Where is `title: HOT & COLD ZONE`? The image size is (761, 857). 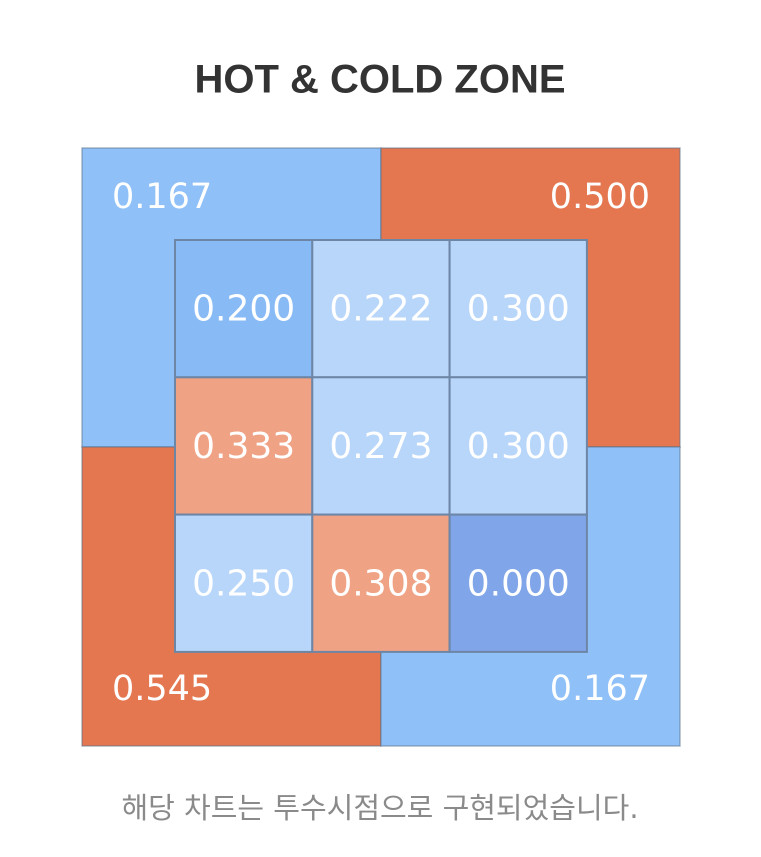 title: HOT & COLD ZONE is located at coordinates (379, 80).